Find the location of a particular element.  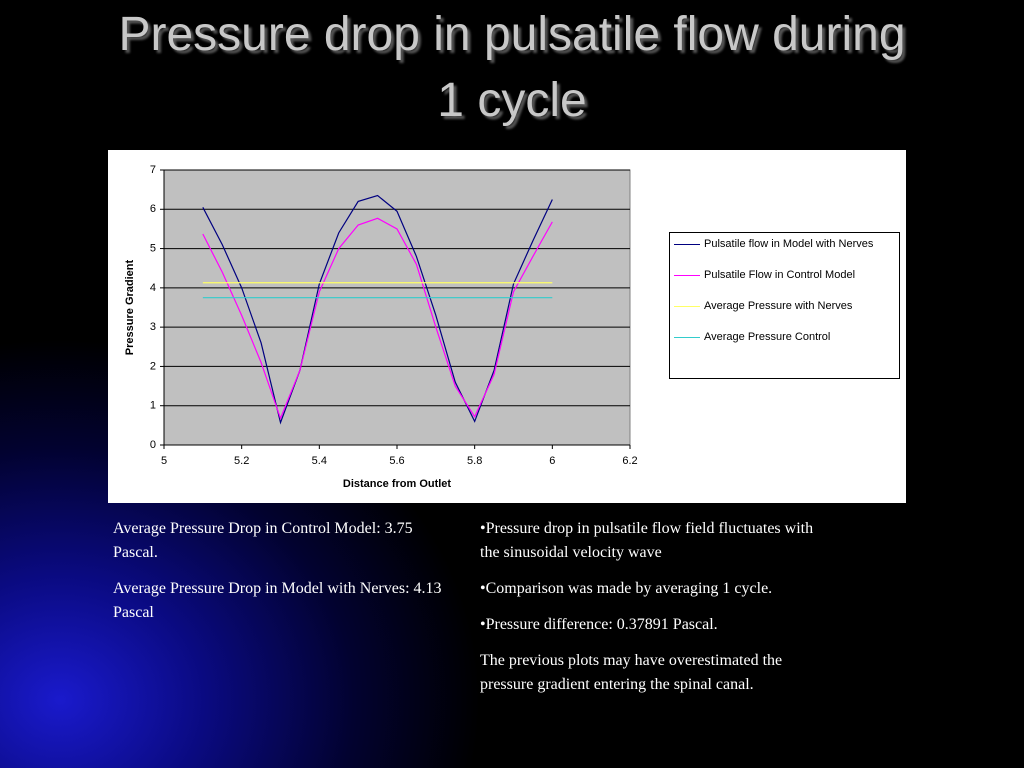

x-tick-label: 5.2 is located at coordinates (241, 461).